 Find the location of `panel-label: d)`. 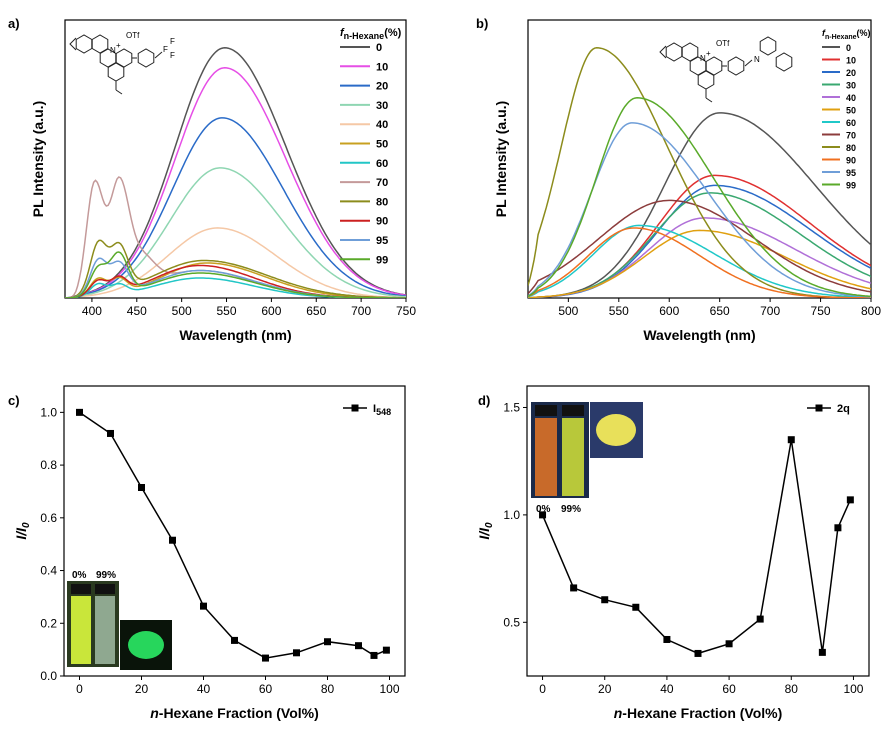

panel-label: d) is located at coordinates (484, 400).